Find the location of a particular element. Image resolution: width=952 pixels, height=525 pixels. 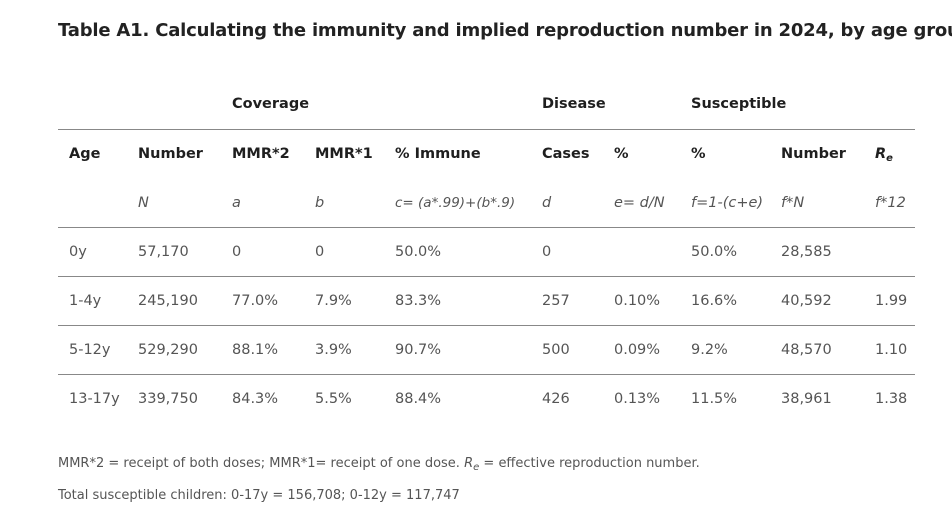

cell-re: 1.38 is located at coordinates (891, 399).